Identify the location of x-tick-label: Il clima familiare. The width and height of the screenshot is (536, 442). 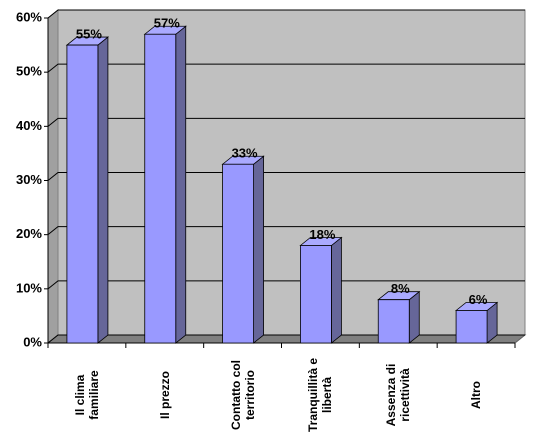
(86, 395).